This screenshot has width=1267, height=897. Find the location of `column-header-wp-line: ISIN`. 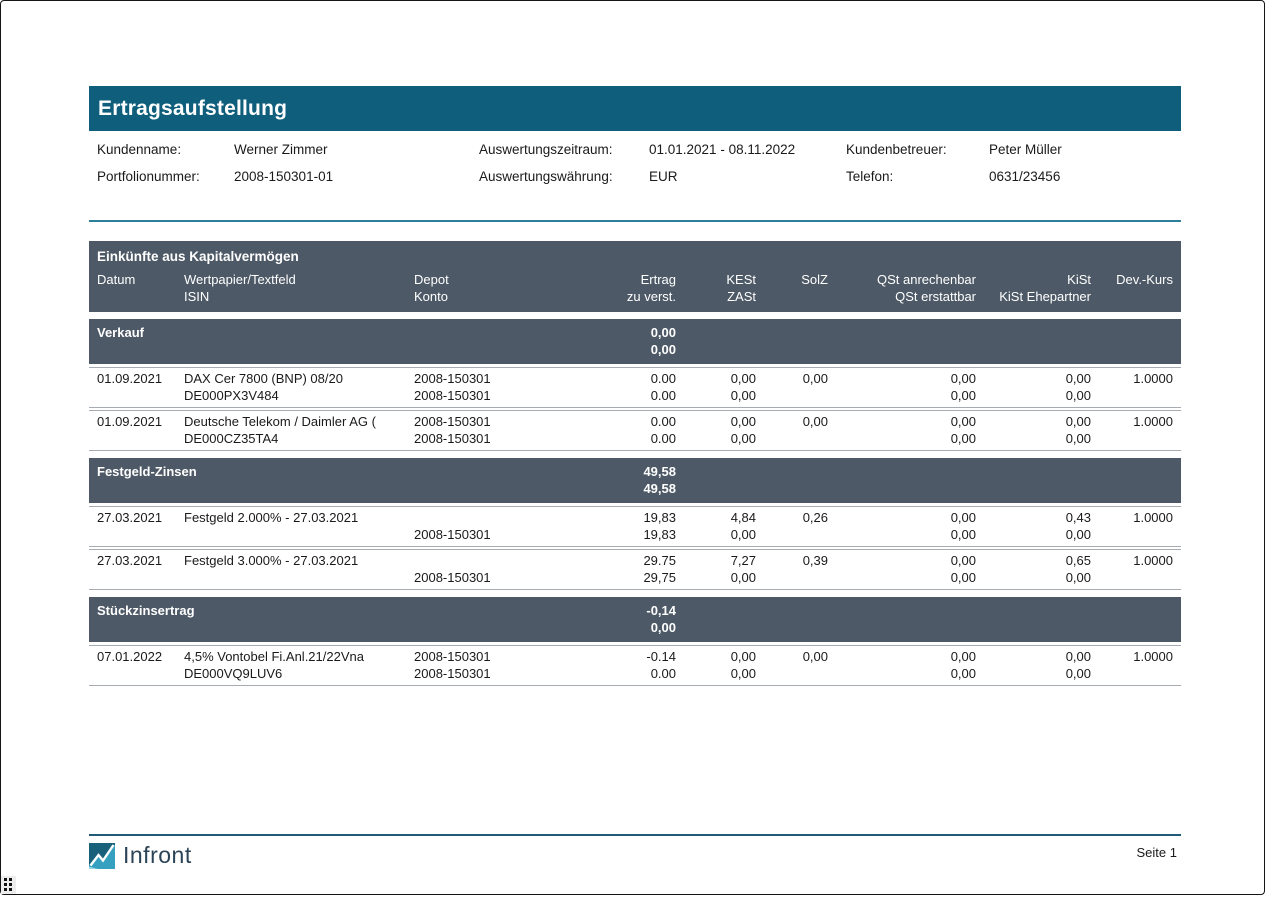

column-header-wp-line: ISIN is located at coordinates (197, 296).